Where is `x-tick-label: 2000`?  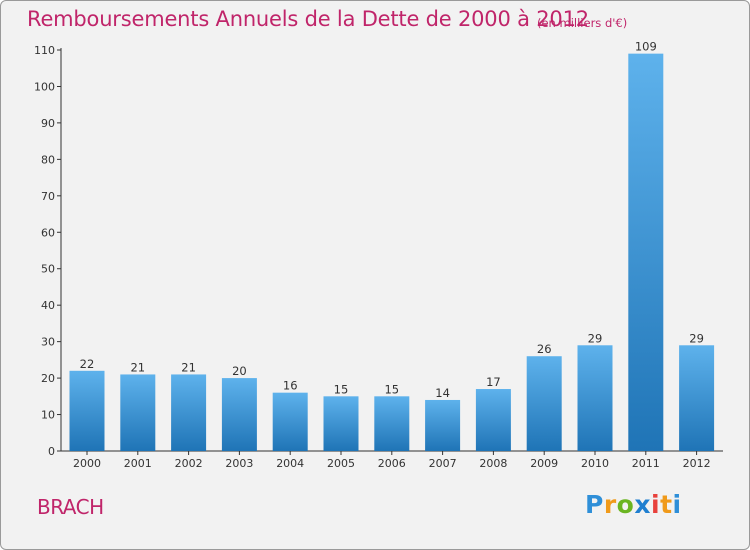 x-tick-label: 2000 is located at coordinates (87, 463).